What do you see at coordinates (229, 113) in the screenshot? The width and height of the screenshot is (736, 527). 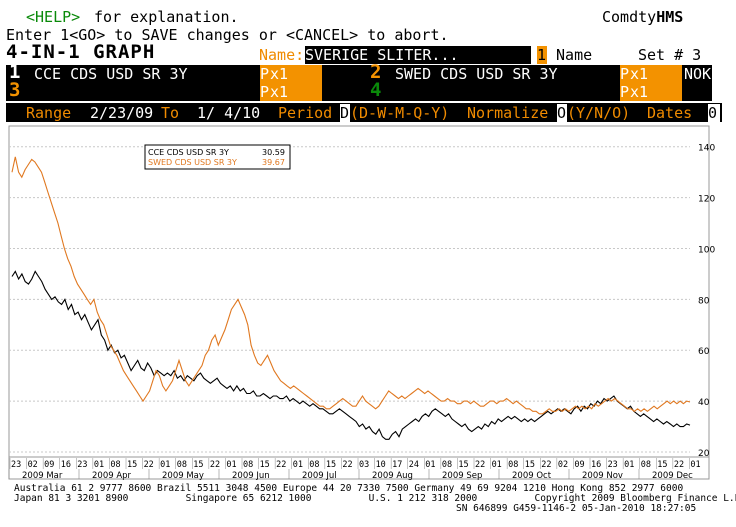 I see `range-end-field: 1/ 4/10` at bounding box center [229, 113].